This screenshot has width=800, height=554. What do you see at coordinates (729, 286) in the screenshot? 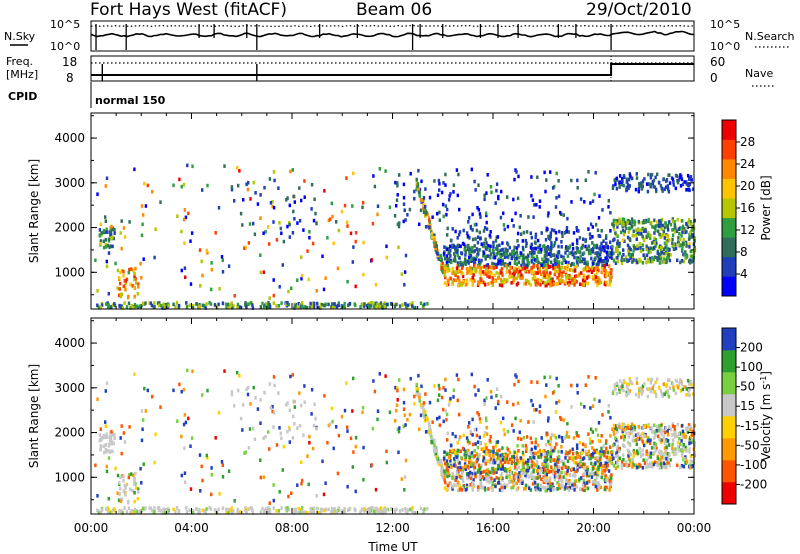
I see `colorbar-swatch` at bounding box center [729, 286].